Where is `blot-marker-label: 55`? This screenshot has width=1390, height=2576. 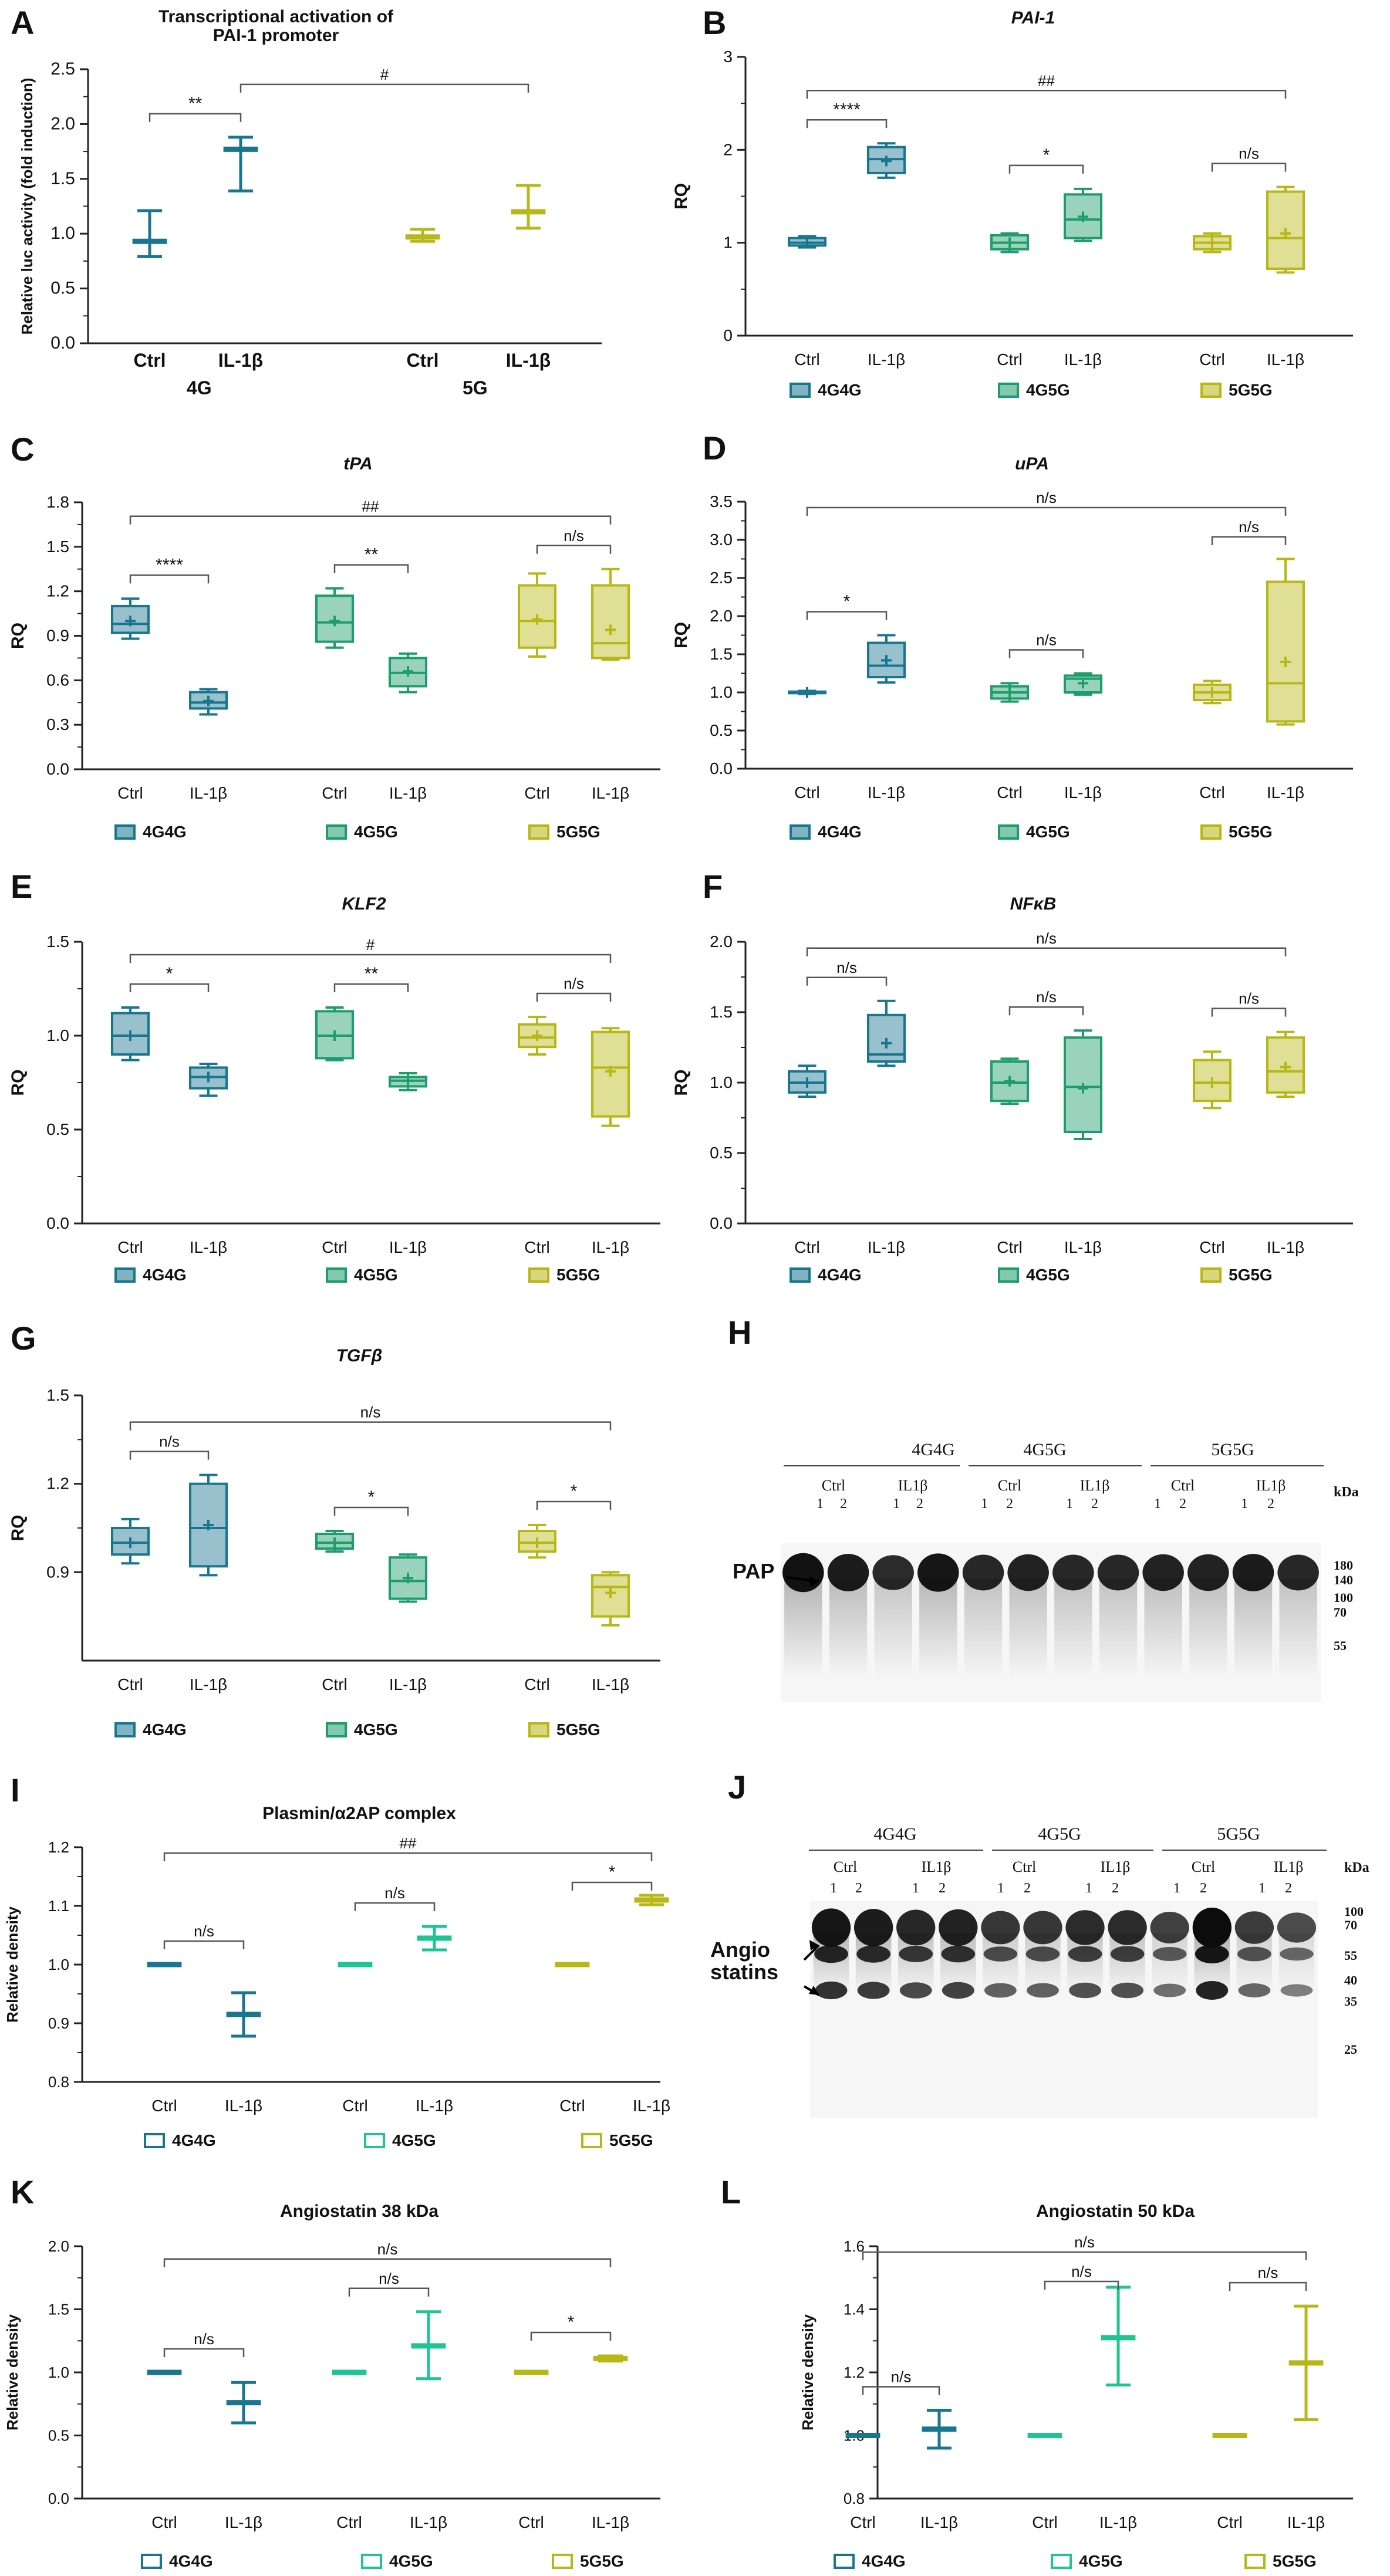 blot-marker-label: 55 is located at coordinates (1350, 1955).